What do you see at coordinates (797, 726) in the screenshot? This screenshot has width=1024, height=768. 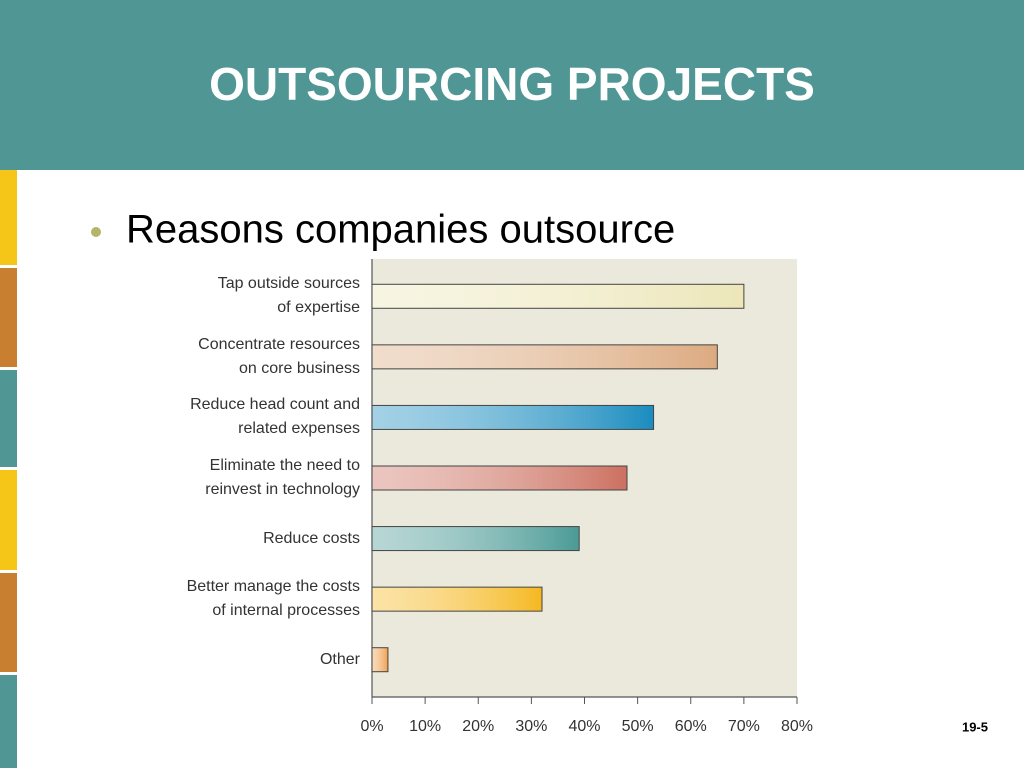 I see `x-tick-label: 80%` at bounding box center [797, 726].